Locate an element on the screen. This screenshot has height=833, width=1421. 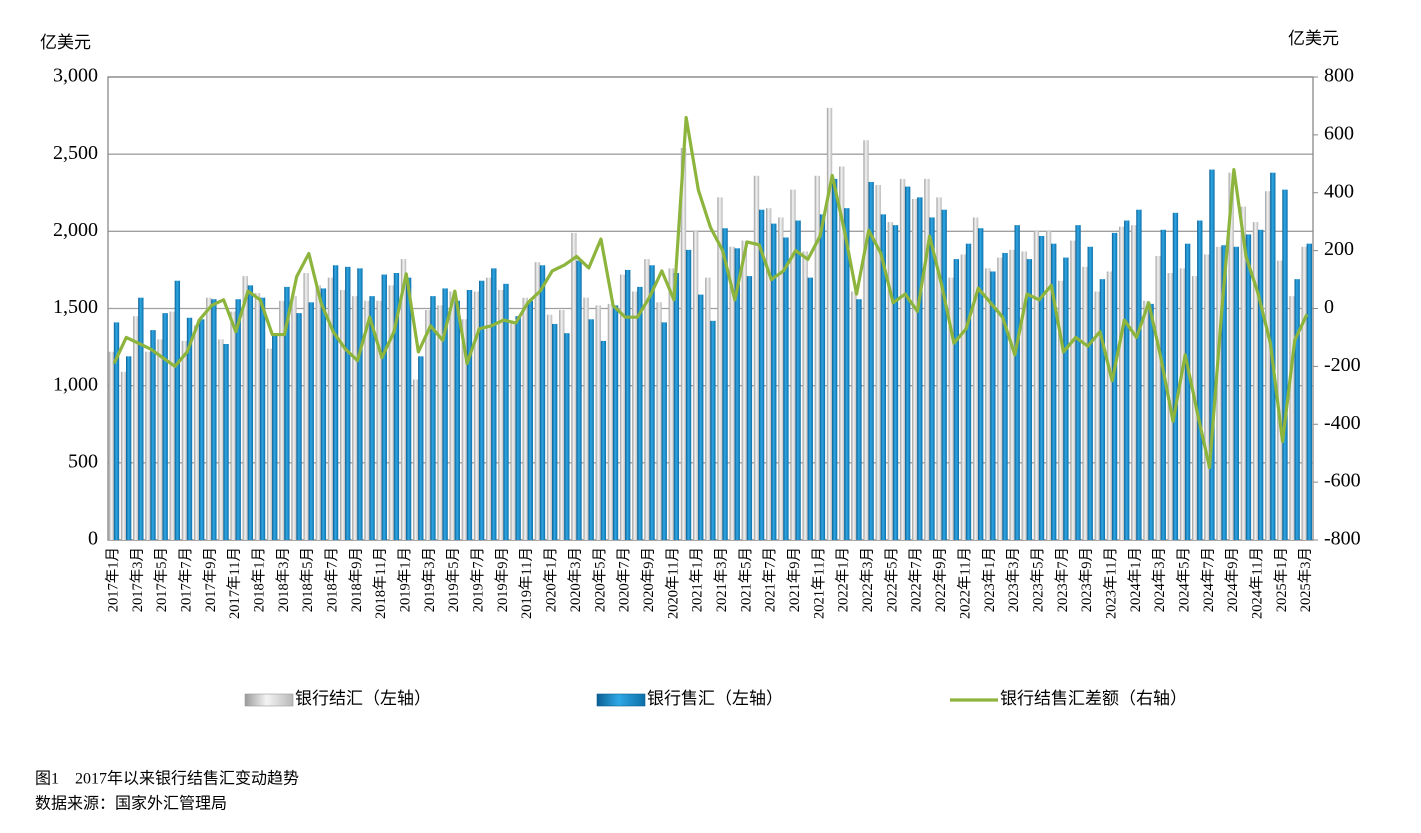
x-tick-label: 2019年11月 is located at coordinates (526, 583).